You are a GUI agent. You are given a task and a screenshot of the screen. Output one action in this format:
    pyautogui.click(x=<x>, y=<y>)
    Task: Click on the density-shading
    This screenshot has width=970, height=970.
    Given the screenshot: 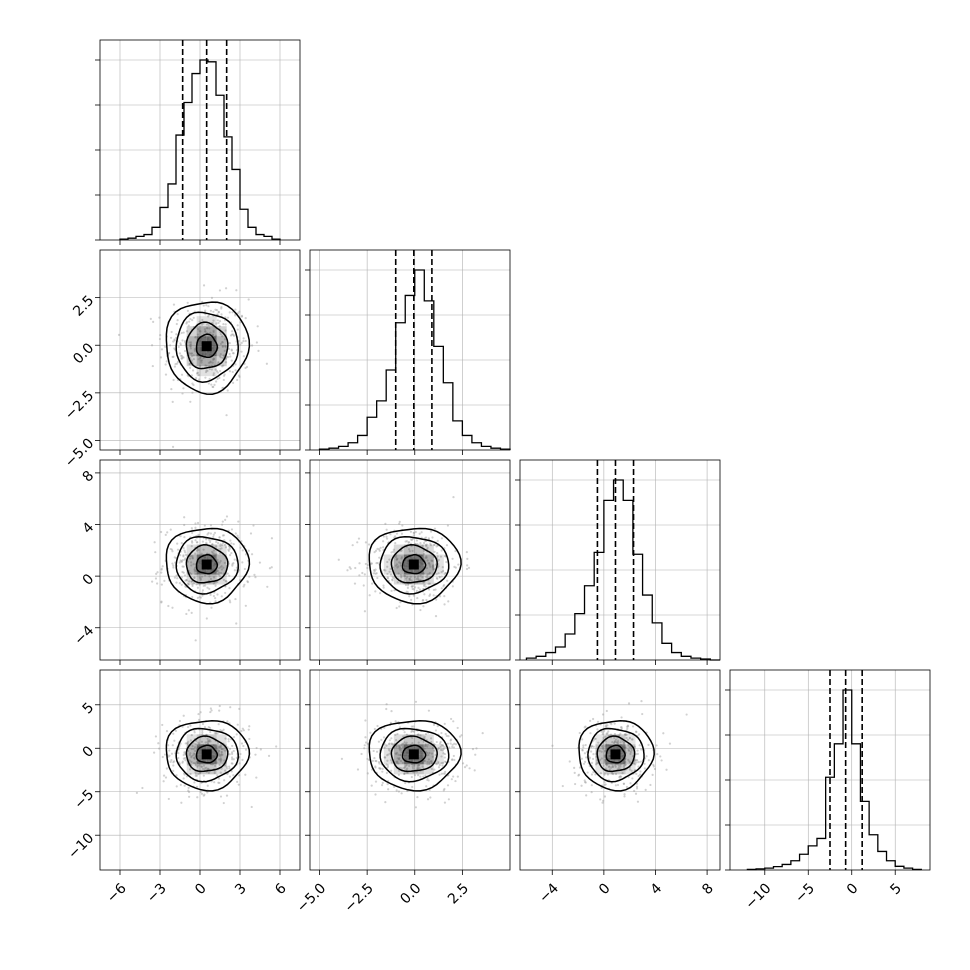 What is the action you would take?
    pyautogui.click(x=206, y=754)
    